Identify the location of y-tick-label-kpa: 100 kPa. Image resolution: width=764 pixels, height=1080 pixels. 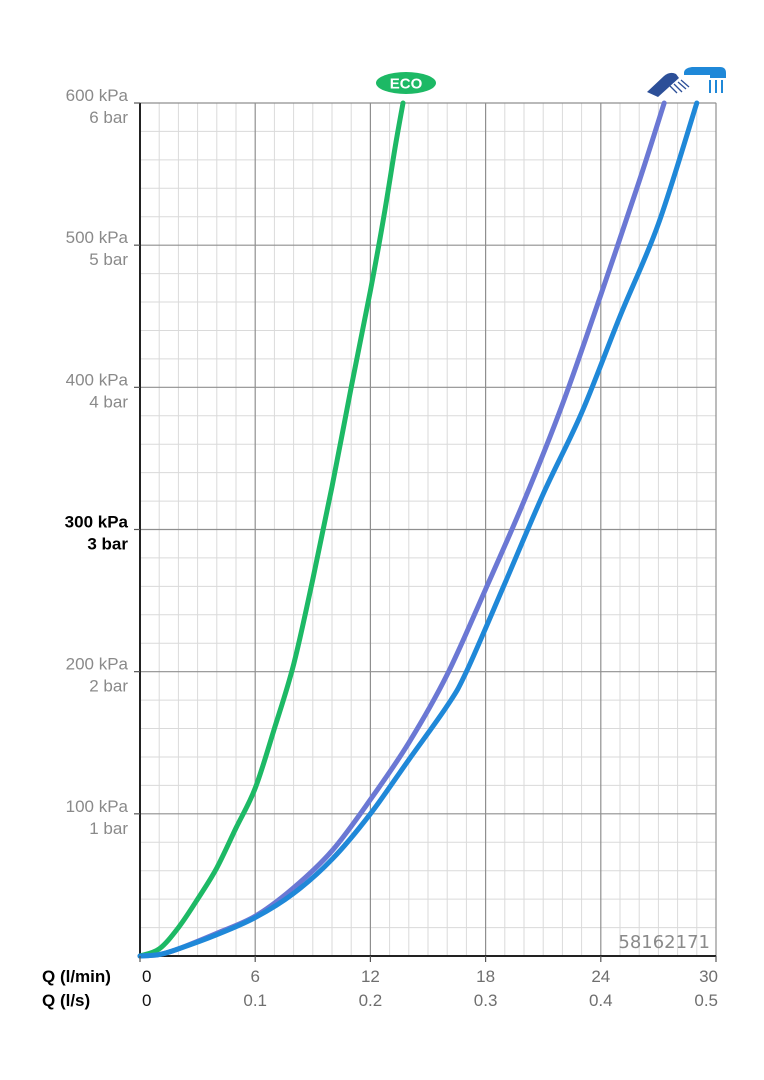
(97, 806).